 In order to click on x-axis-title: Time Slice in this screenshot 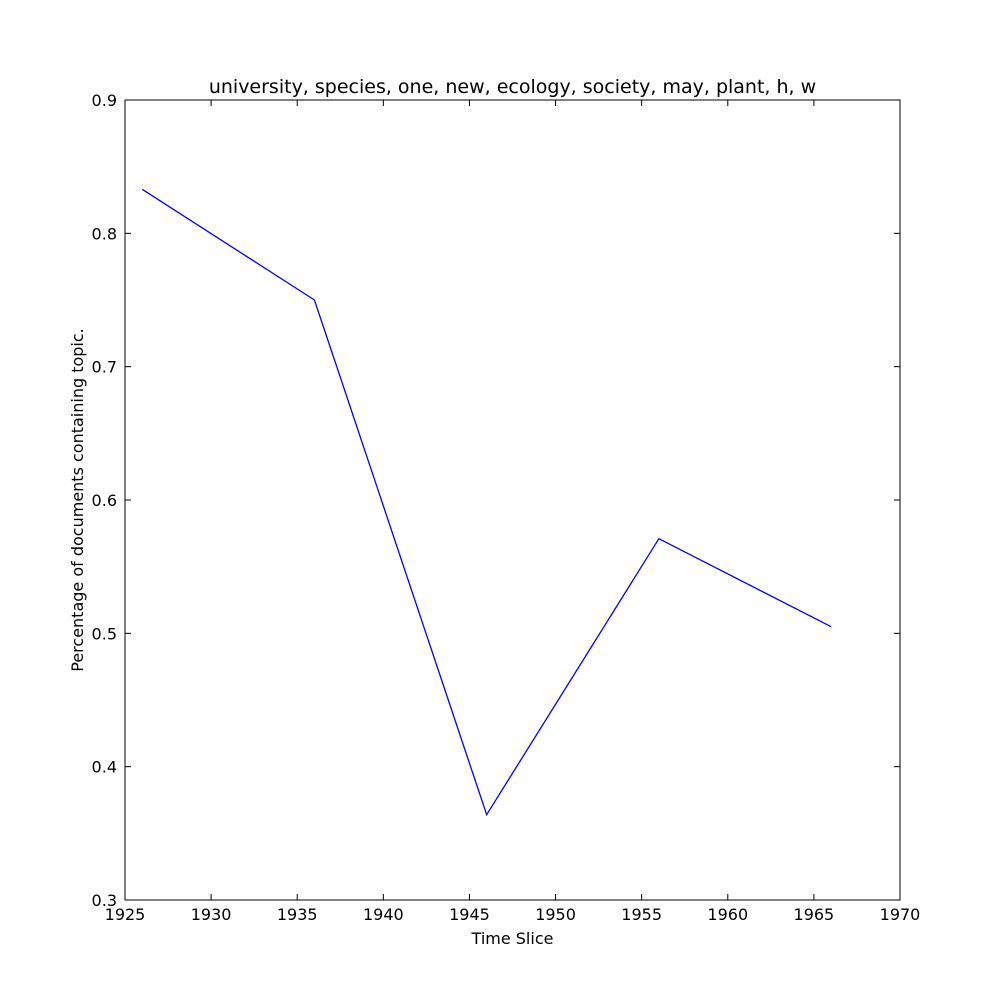, I will do `click(512, 938)`.